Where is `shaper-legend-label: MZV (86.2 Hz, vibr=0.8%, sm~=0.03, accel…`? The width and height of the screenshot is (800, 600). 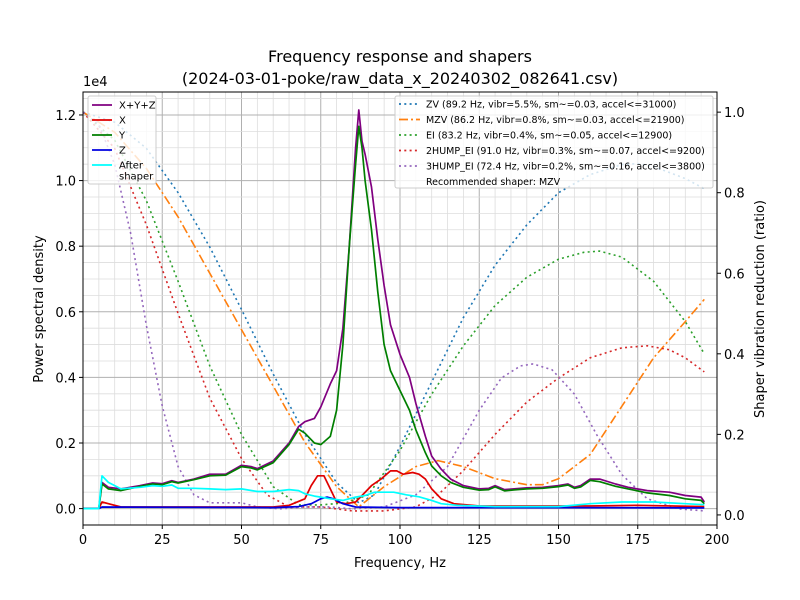
shaper-legend-label: MZV (86.2 Hz, vibr=0.8%, sm~=0.03, accel… is located at coordinates (555, 120).